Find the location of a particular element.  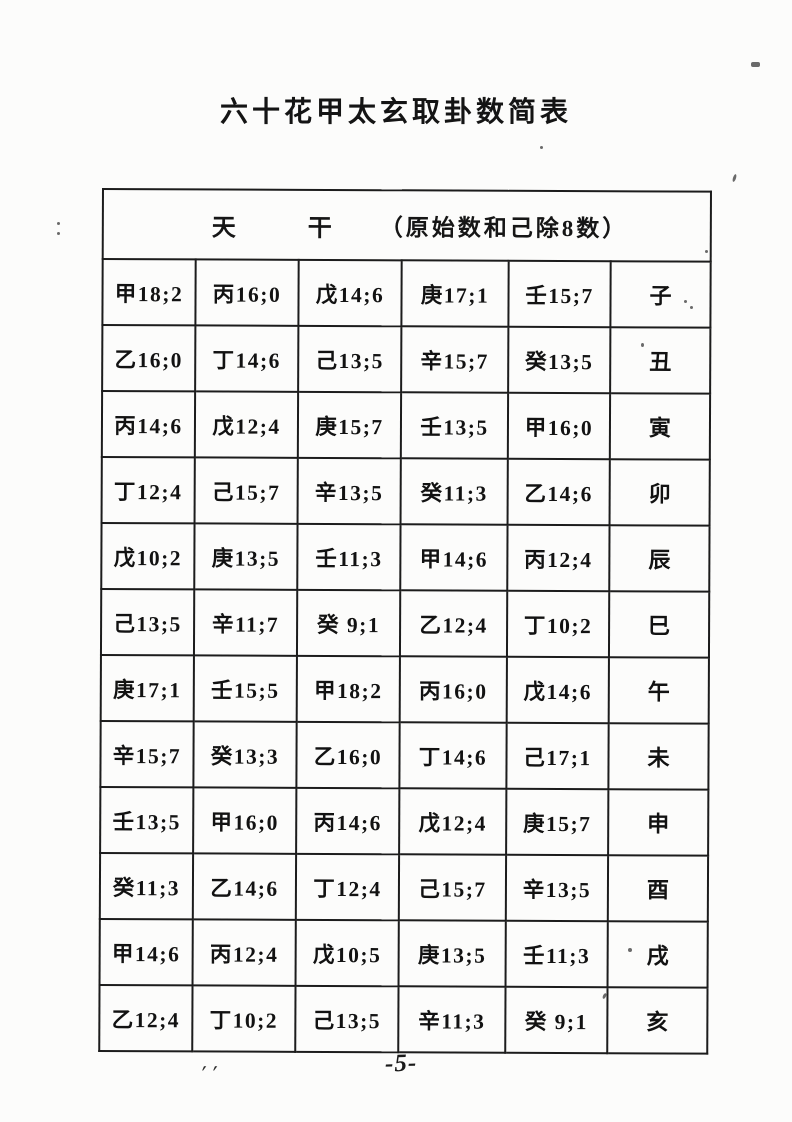

stem-number-cell: 壬11;3 is located at coordinates (556, 954).